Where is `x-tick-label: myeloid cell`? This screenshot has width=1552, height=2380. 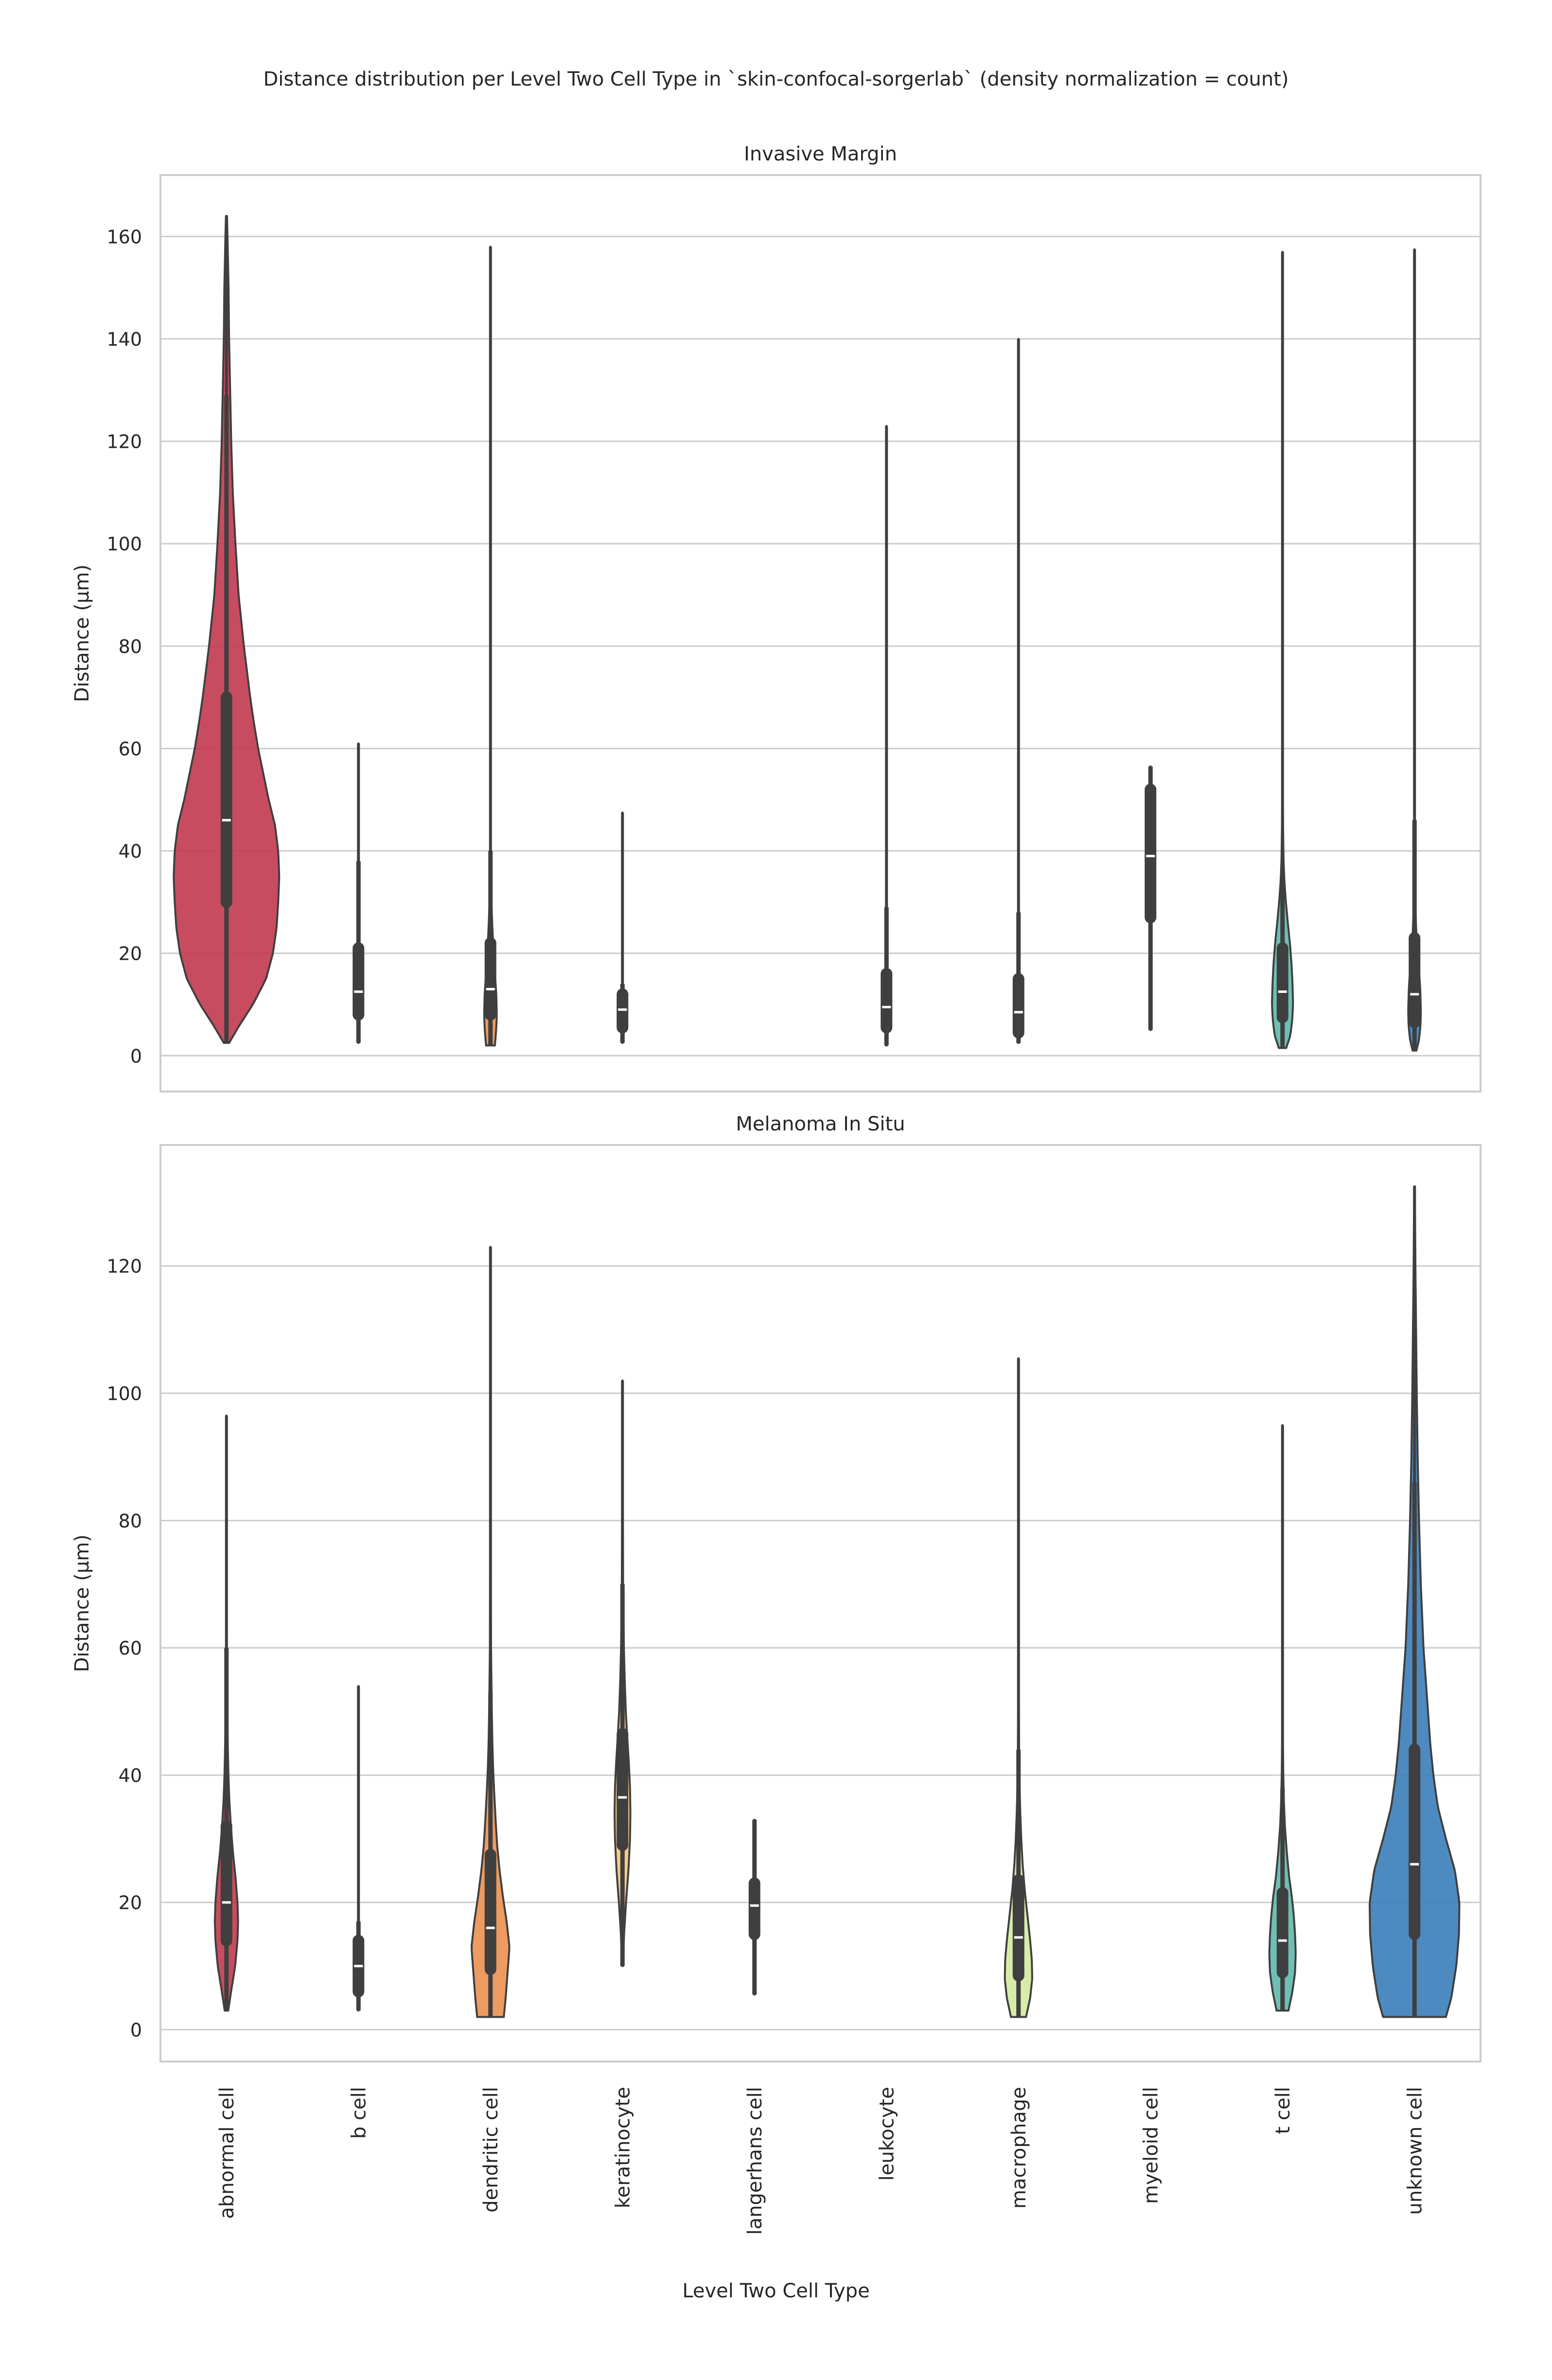 x-tick-label: myeloid cell is located at coordinates (1151, 2145).